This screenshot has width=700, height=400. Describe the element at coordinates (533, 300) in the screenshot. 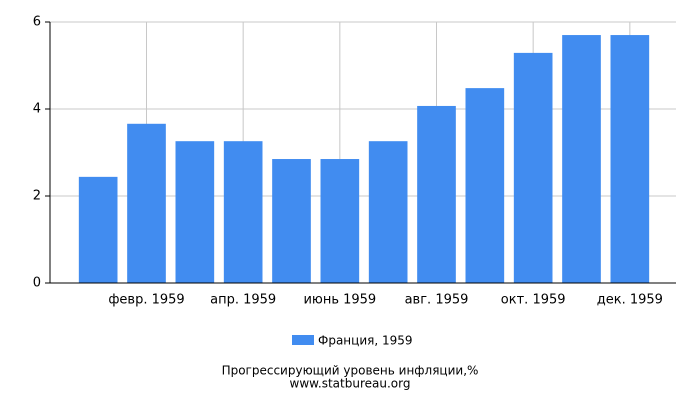

I see `x-tick-label: окт. 1959` at that location.